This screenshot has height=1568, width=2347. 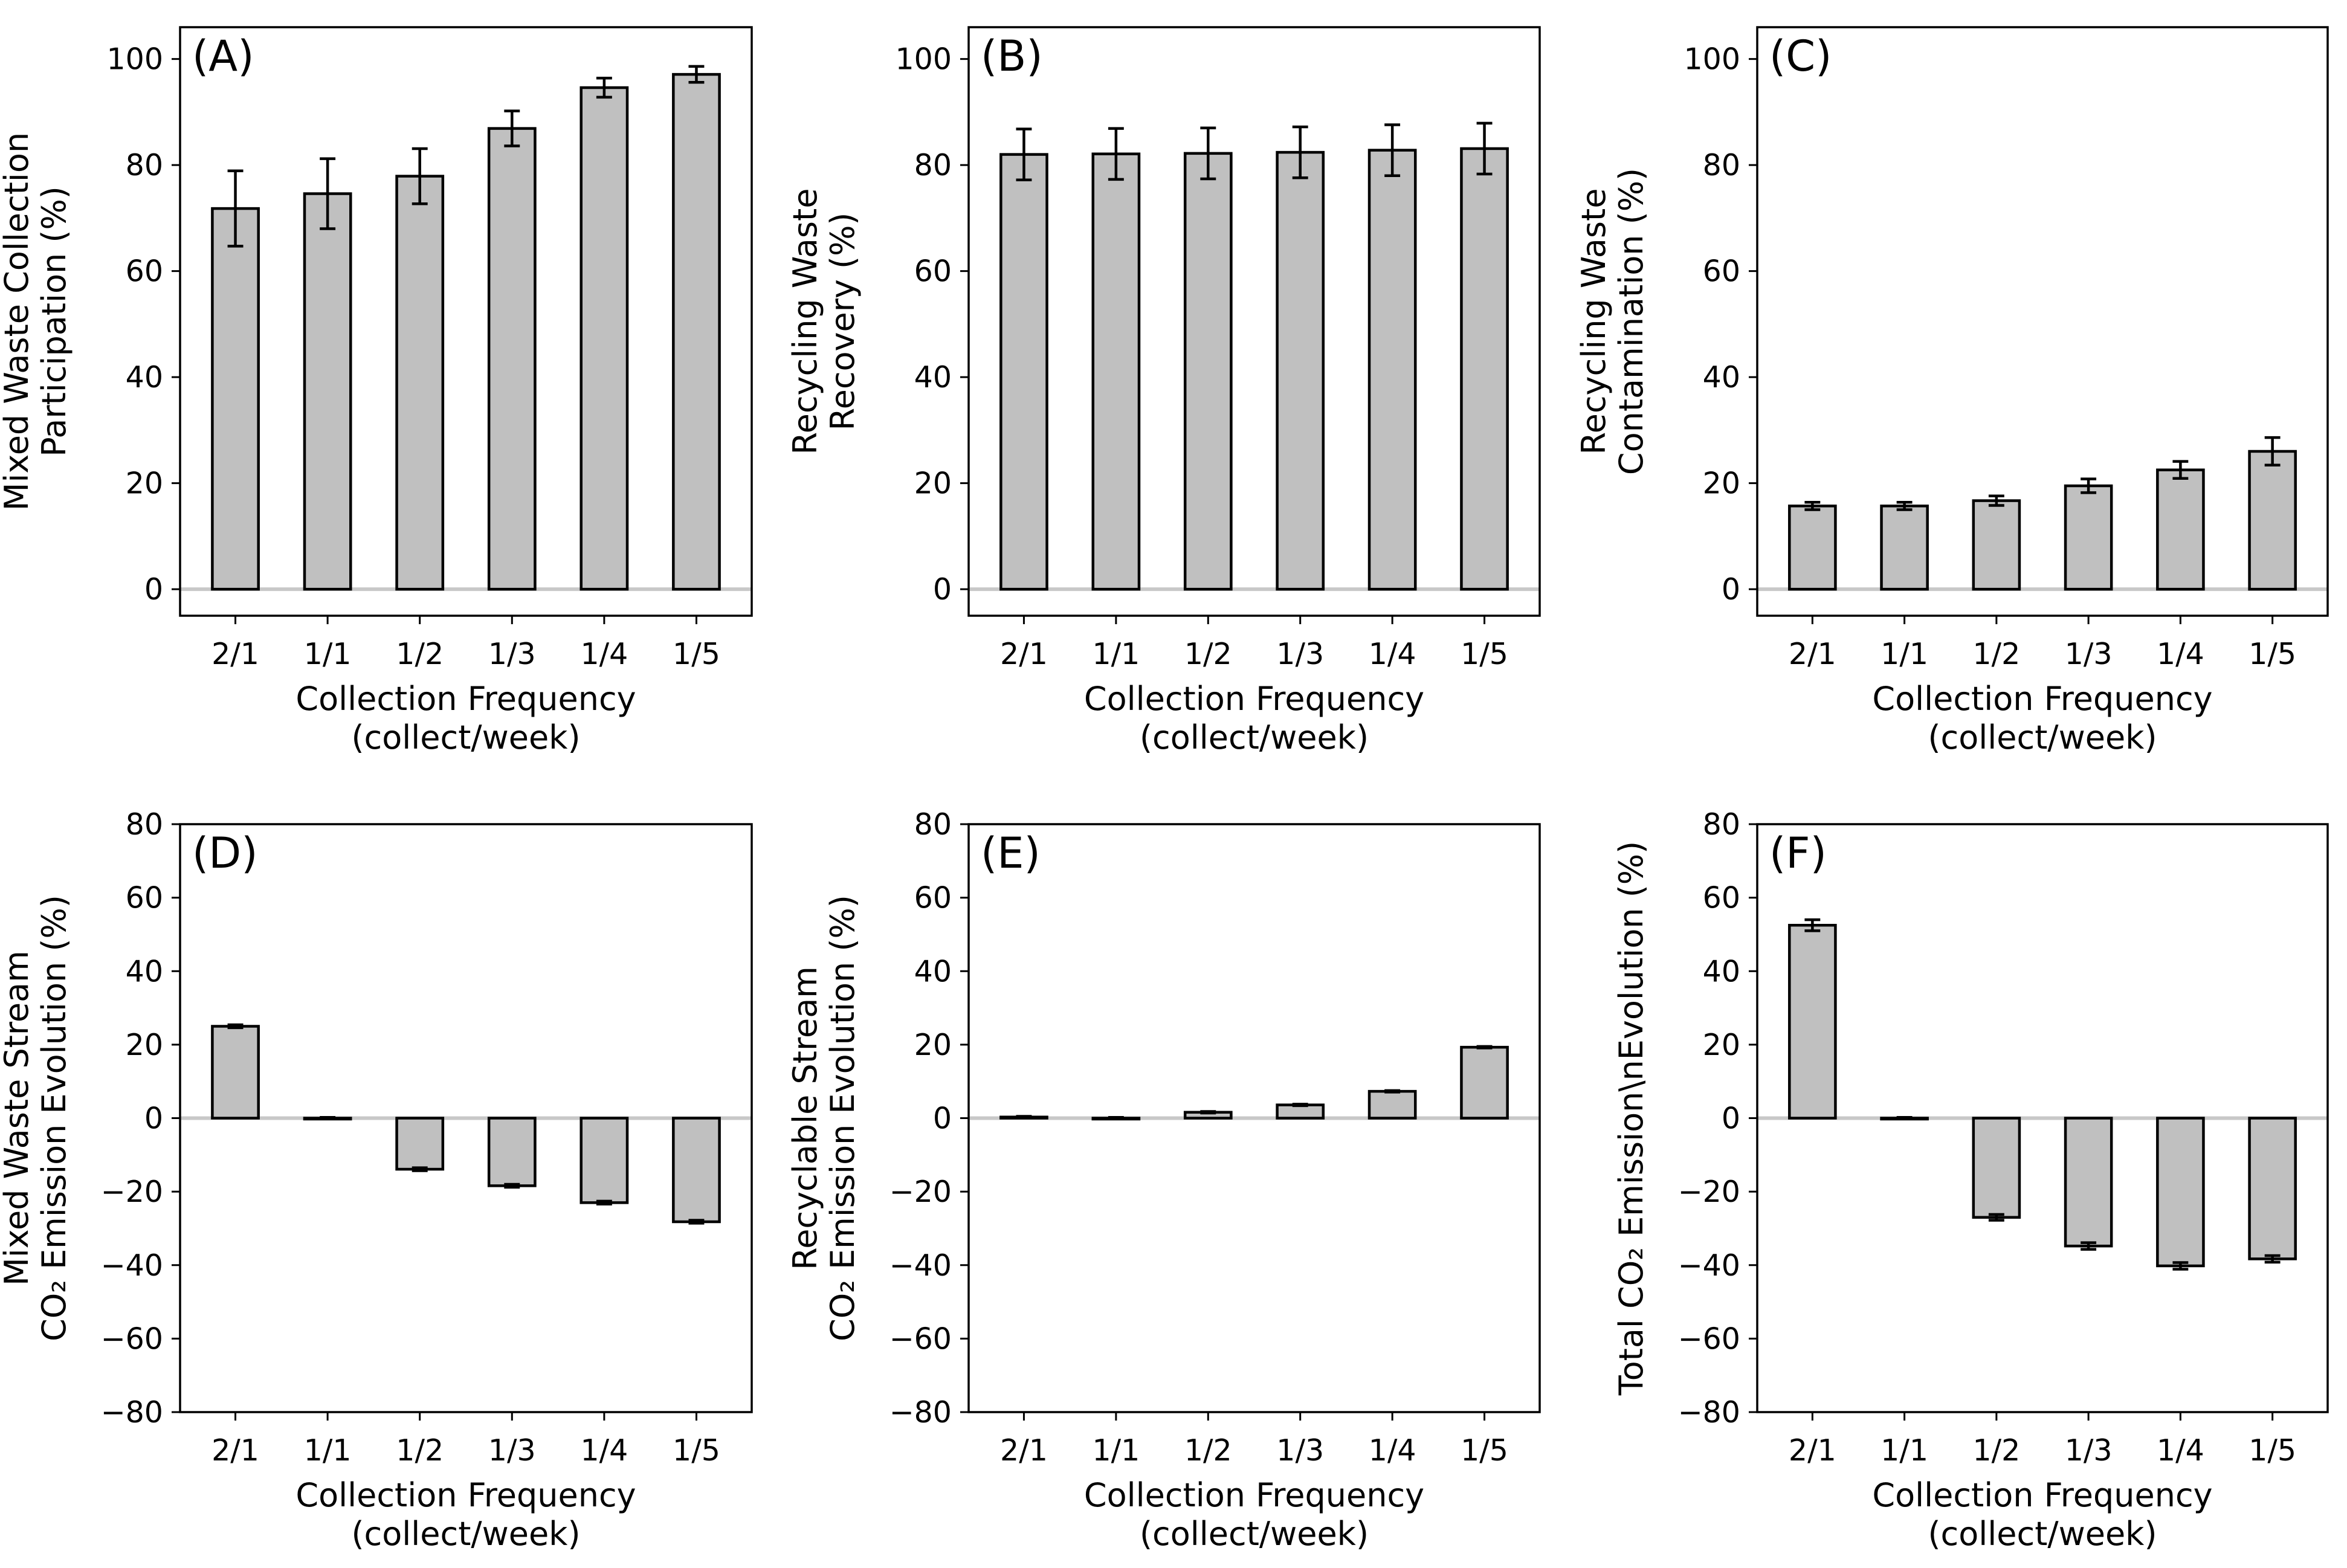 I want to click on panel-label: (C), so click(x=1800, y=56).